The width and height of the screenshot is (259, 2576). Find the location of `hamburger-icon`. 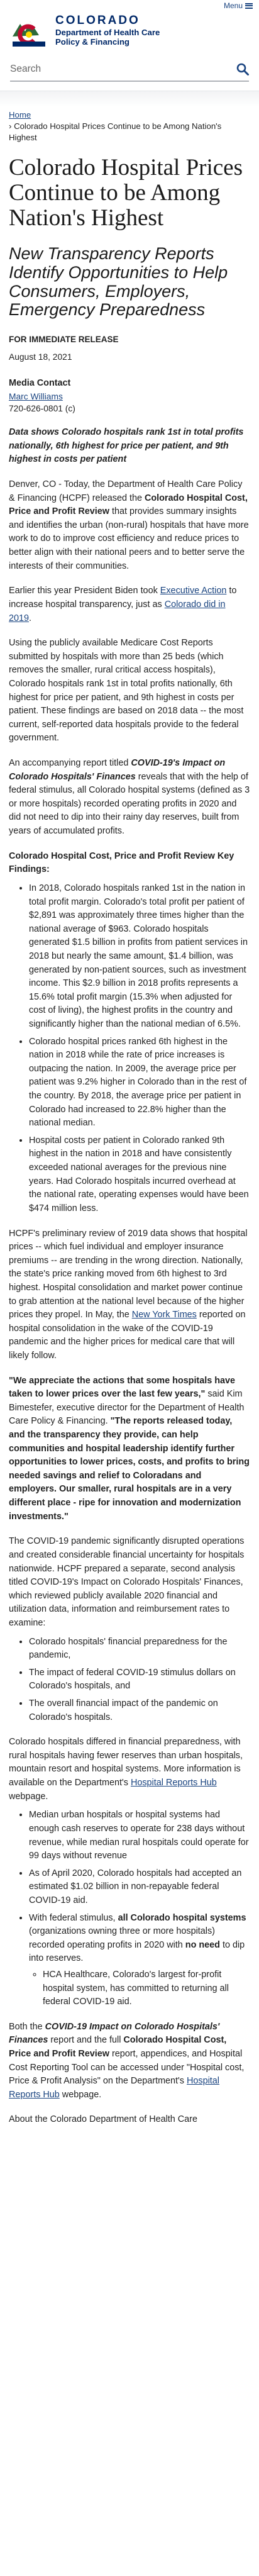

hamburger-icon is located at coordinates (249, 6).